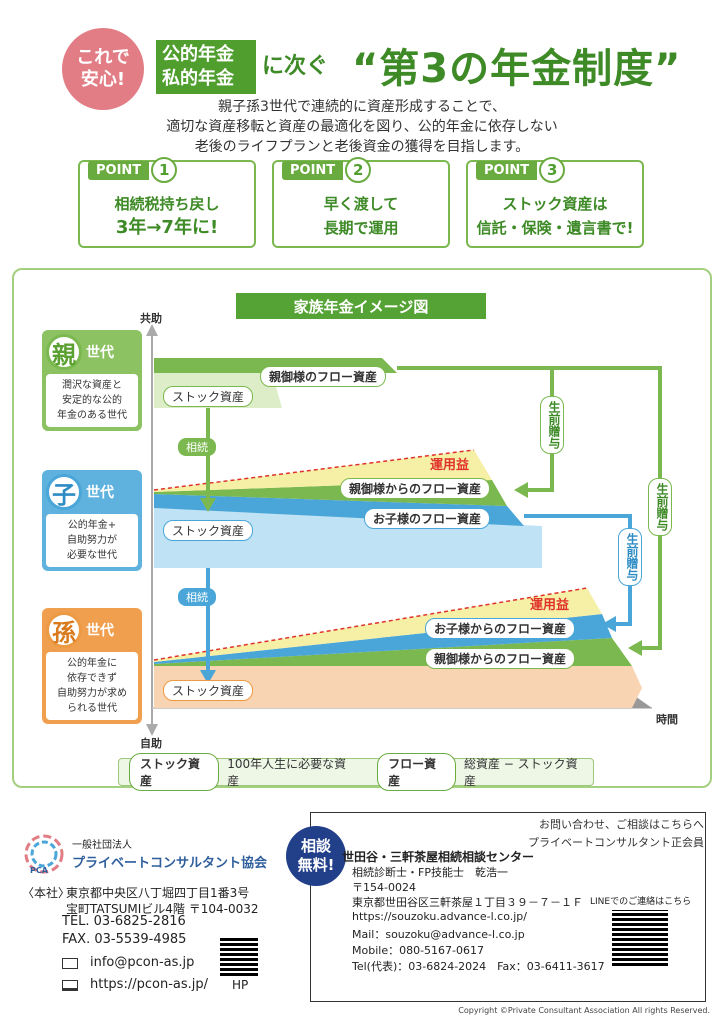  Describe the element at coordinates (142, 962) in the screenshot. I see `email-link: info@pcon-as.jp` at that location.